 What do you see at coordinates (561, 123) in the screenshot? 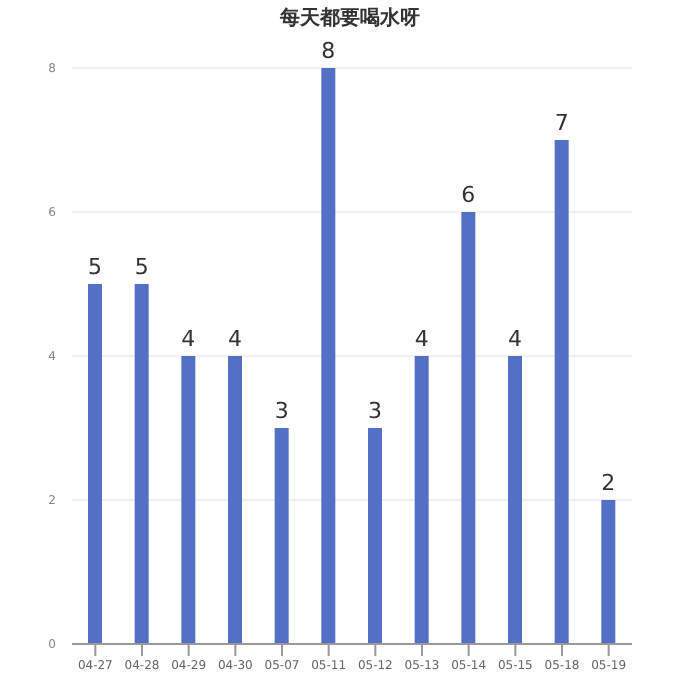
I see `data-label: 7` at bounding box center [561, 123].